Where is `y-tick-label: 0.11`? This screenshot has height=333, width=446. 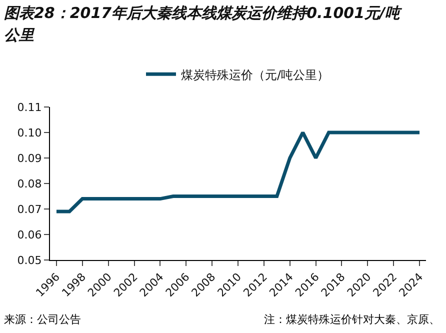
y-tick-label: 0.11 is located at coordinates (29, 107).